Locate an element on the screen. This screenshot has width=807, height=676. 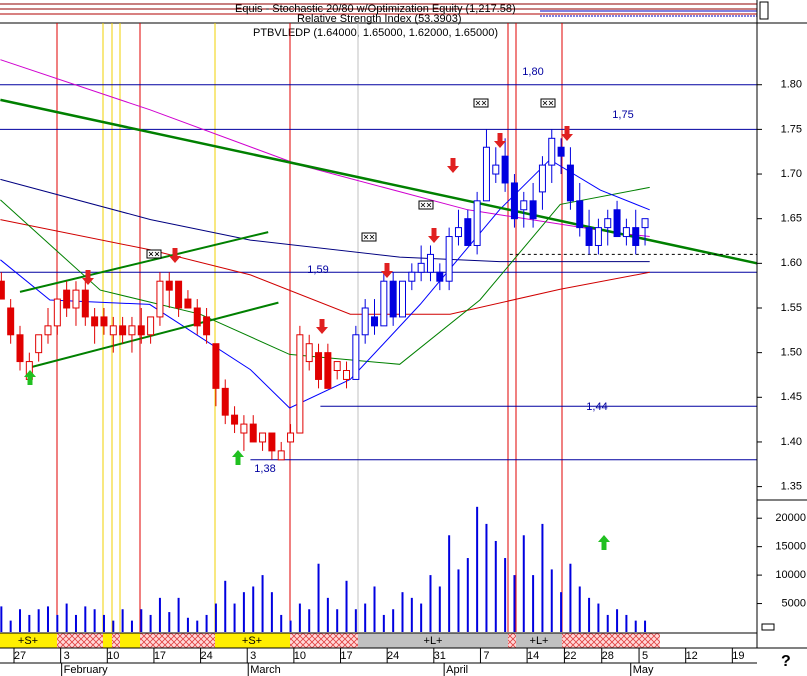
y-tick-label: 1.45 is located at coordinates (791, 397).